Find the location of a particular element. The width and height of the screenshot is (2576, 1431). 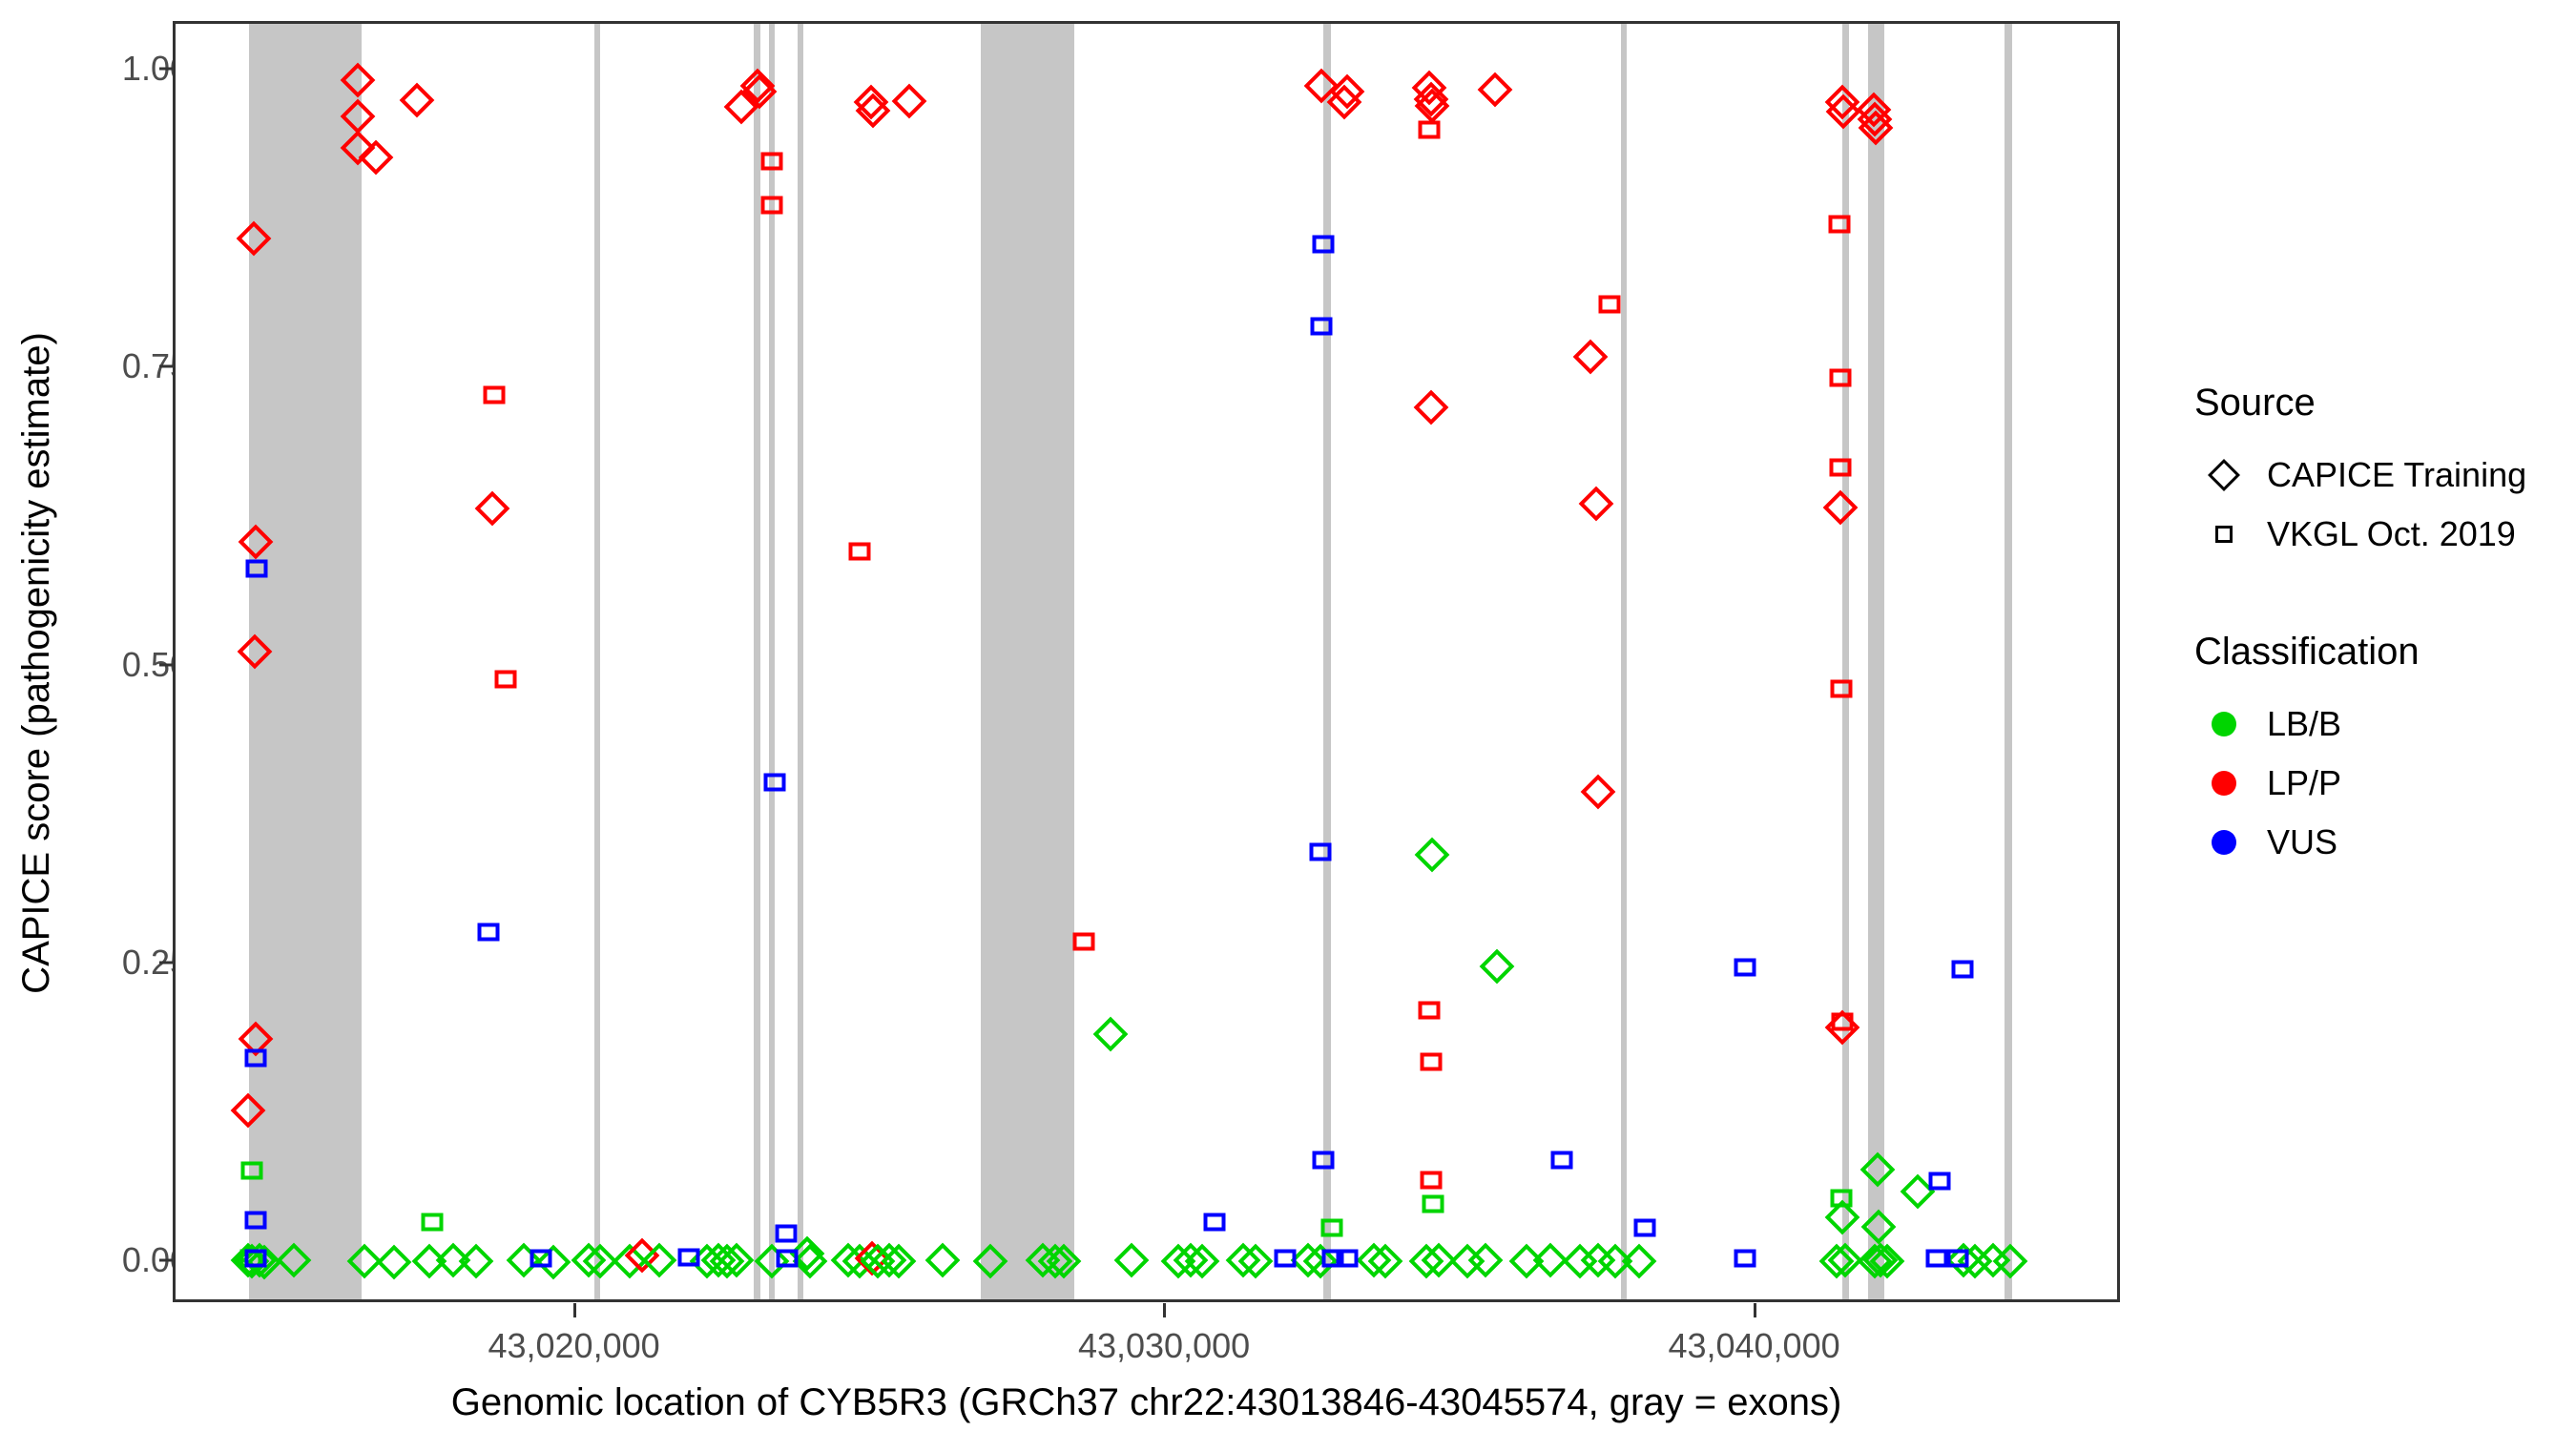

legend-source-rows: CAPICE Training VKGL Oct. 2019 is located at coordinates (2385, 505).